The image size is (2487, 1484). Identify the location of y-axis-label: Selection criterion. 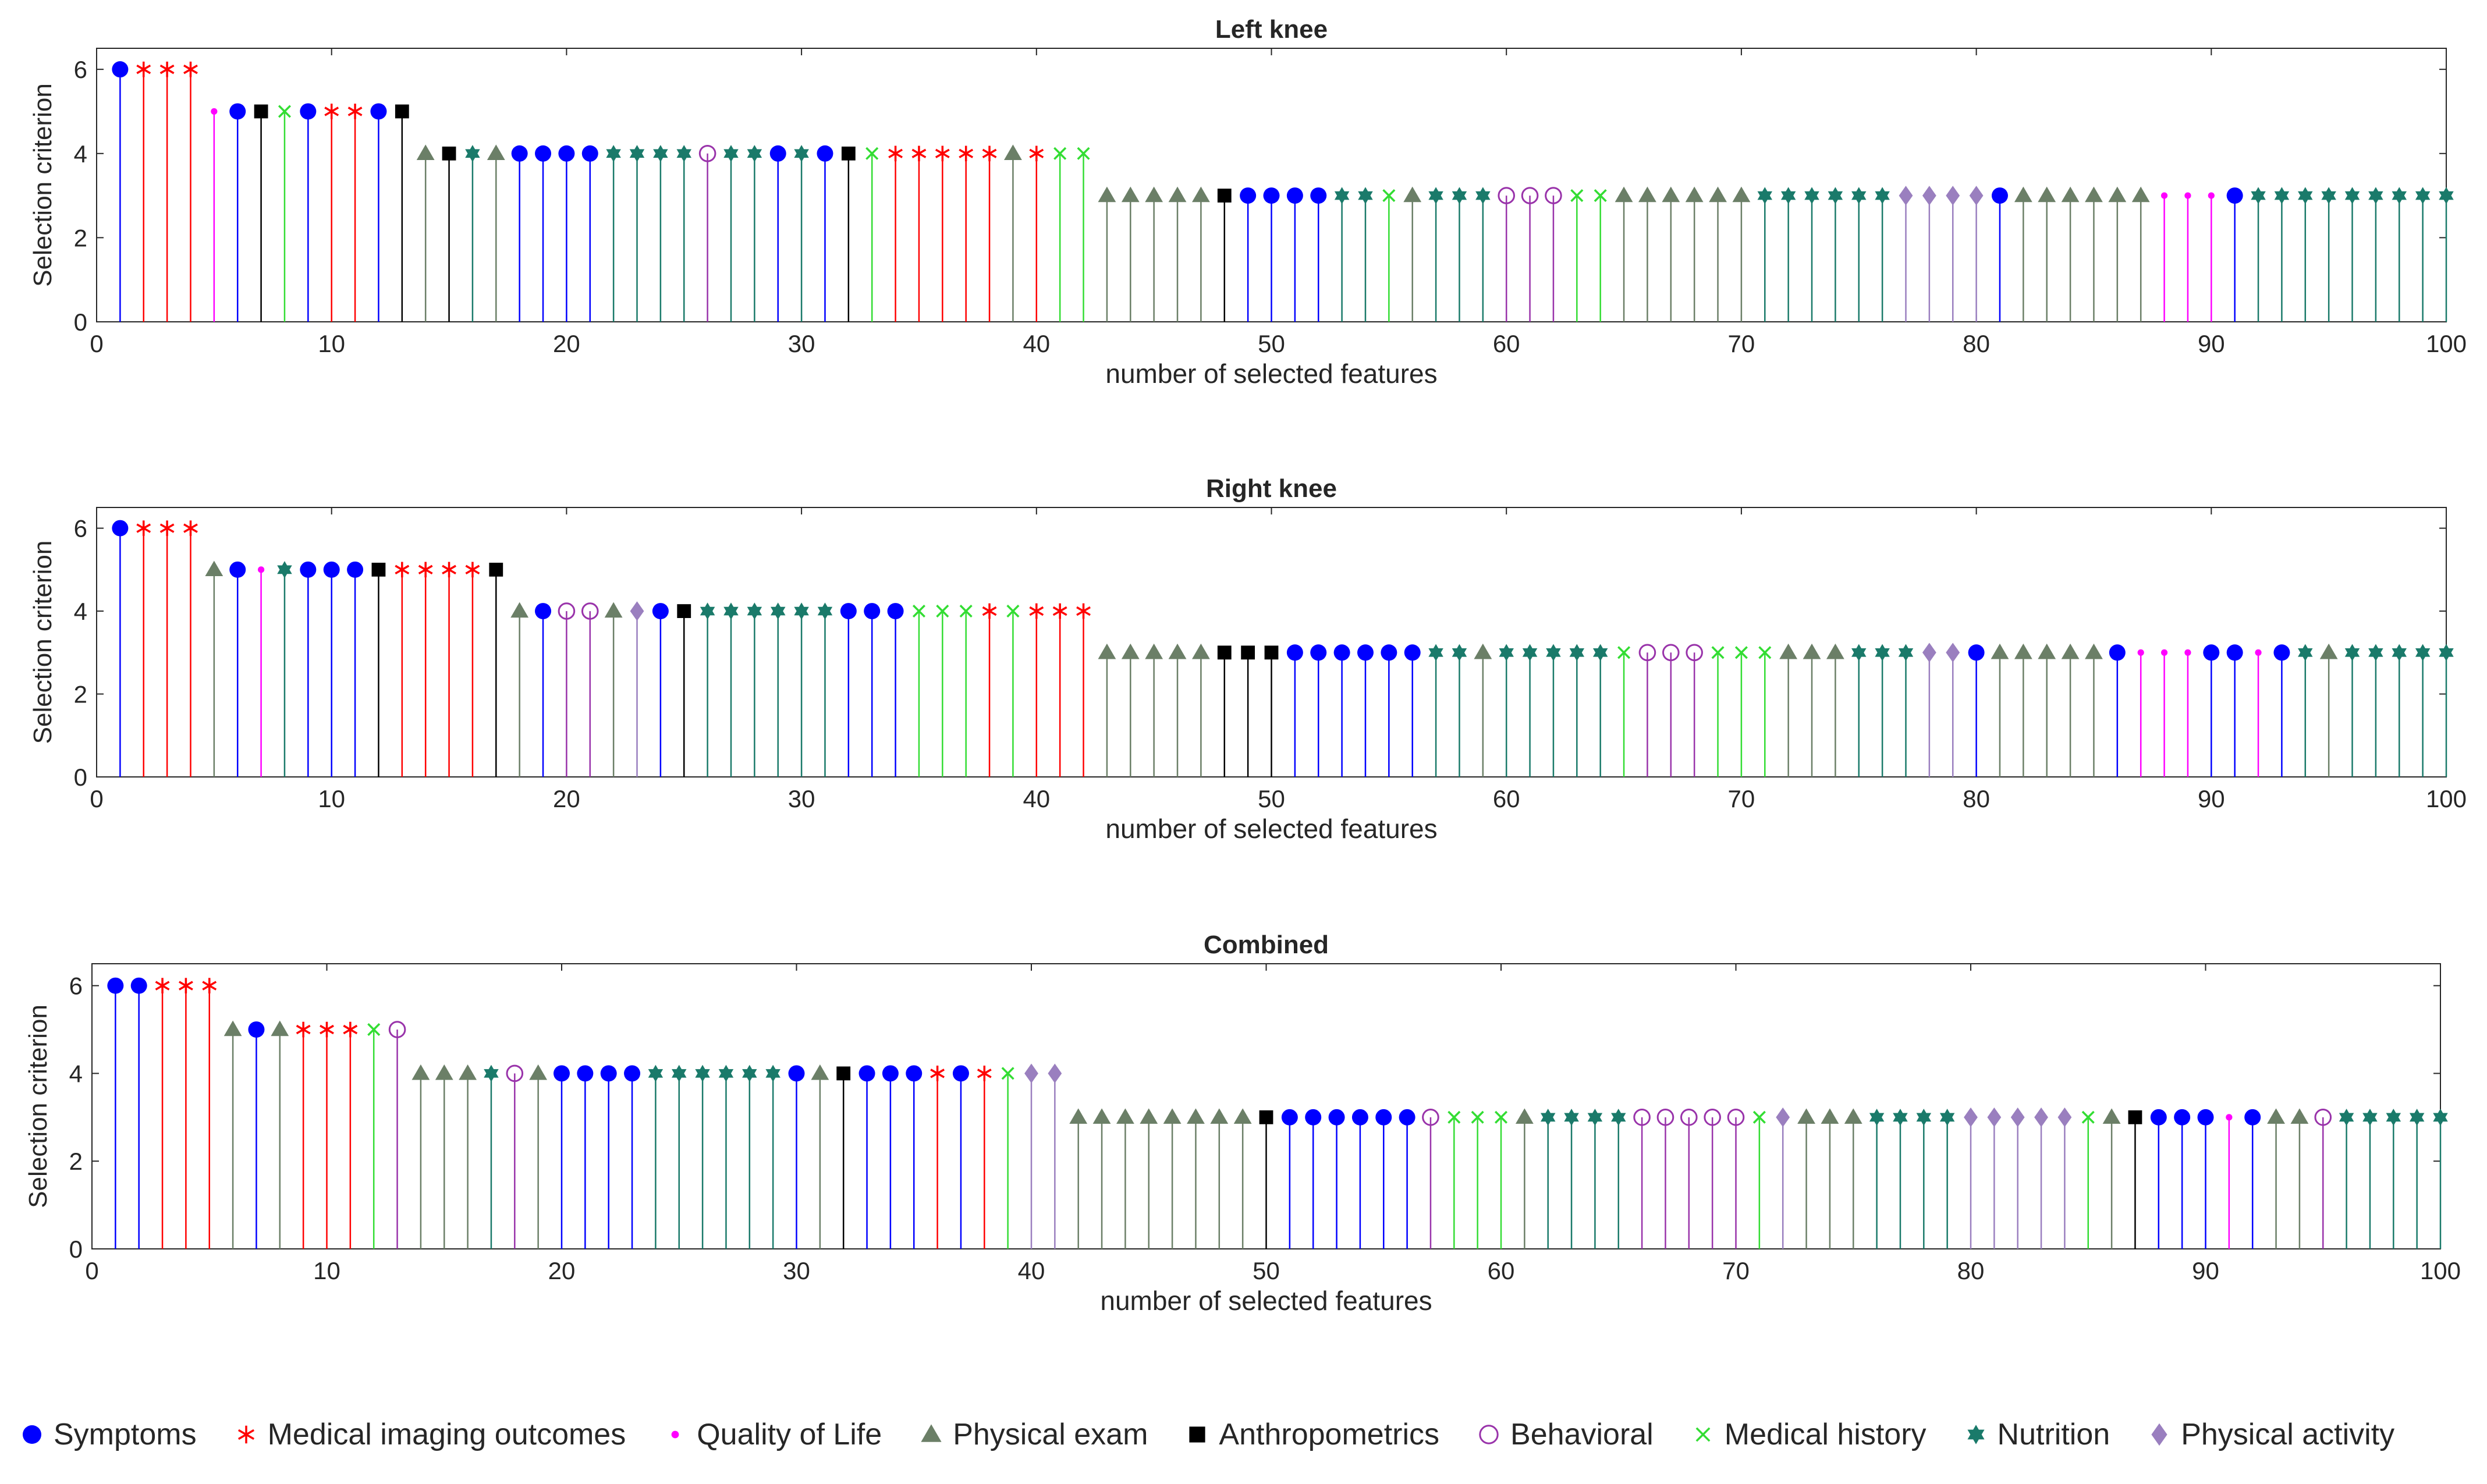
(38, 1106).